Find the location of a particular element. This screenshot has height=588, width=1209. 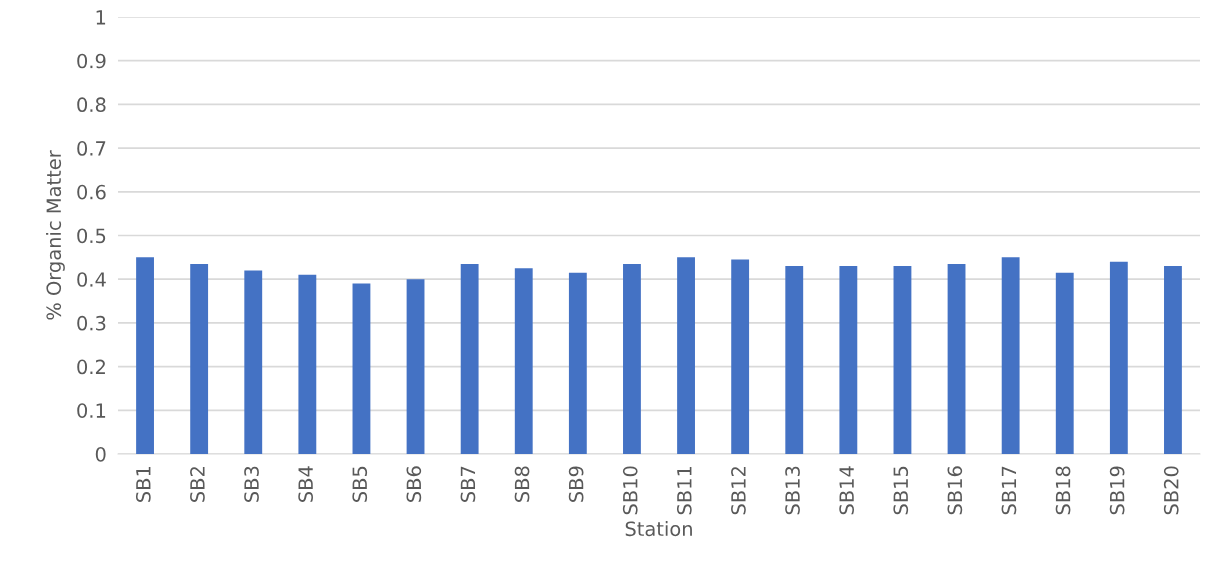

x-tick-label: SB13 is located at coordinates (792, 490).